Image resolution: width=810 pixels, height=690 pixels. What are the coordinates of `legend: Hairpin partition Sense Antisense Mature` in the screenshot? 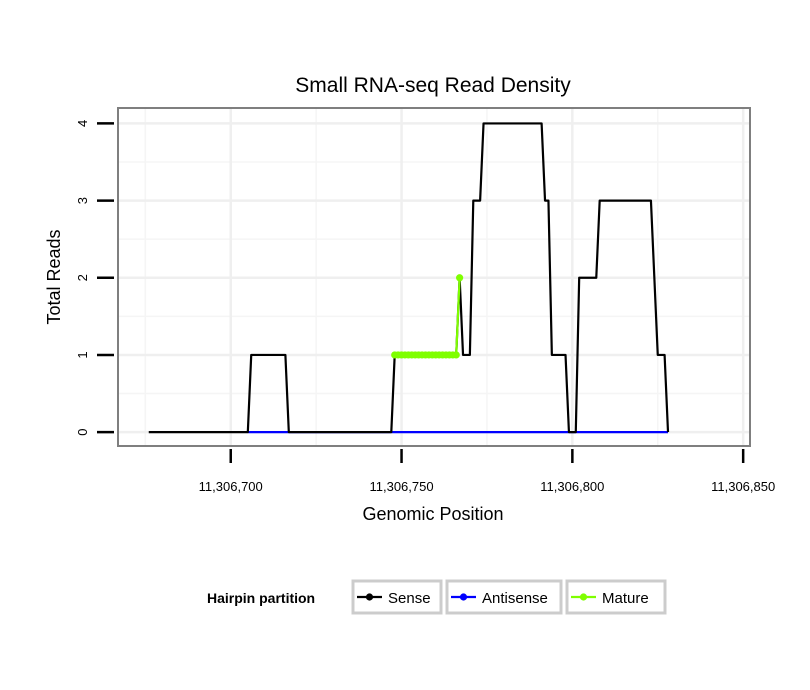 It's located at (437, 597).